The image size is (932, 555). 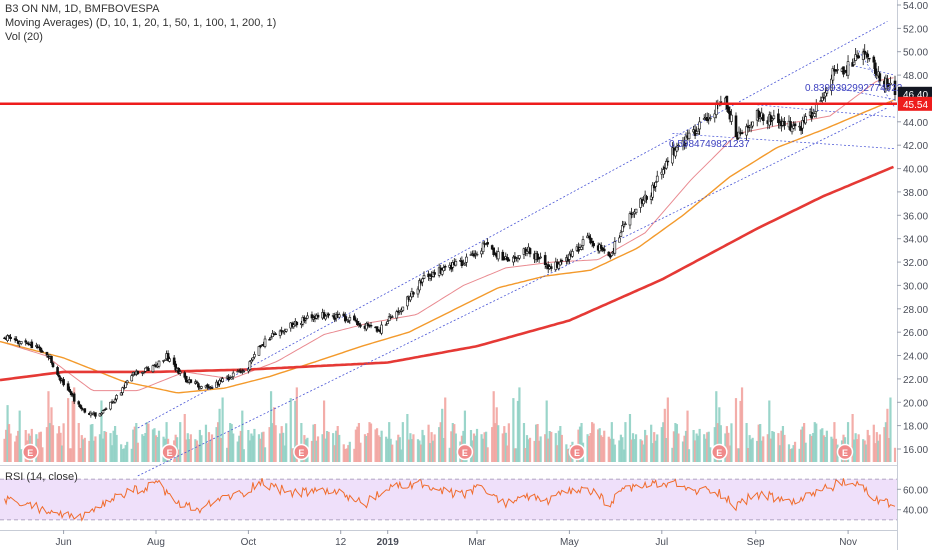 I want to click on legend-volume: Vol (20), so click(x=24, y=37).